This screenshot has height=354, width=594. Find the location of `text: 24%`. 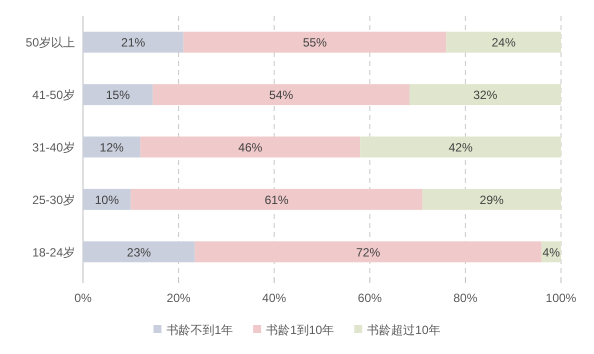

text: 24% is located at coordinates (504, 43).